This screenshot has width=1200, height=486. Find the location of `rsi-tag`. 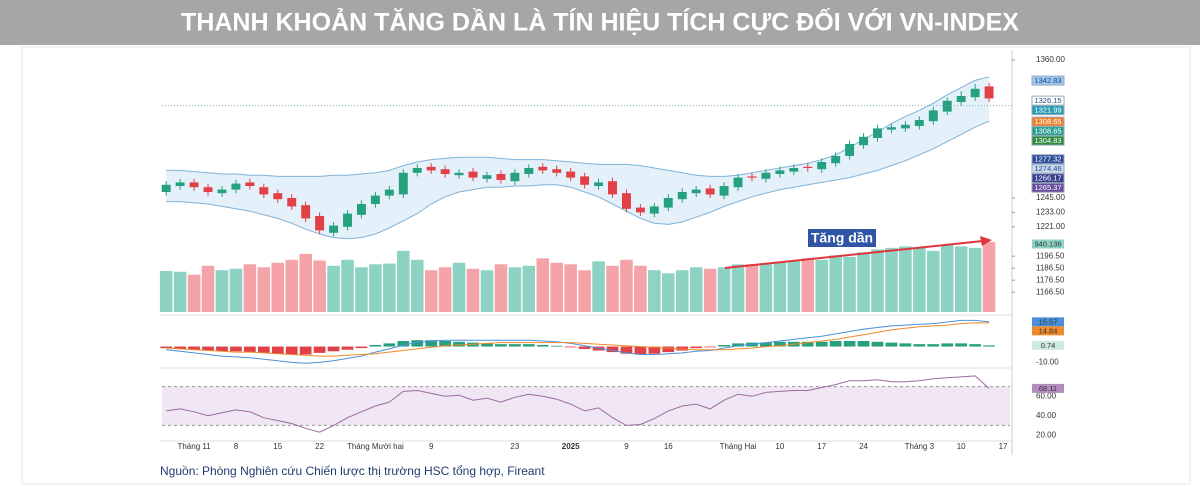

rsi-tag is located at coordinates (1048, 388).